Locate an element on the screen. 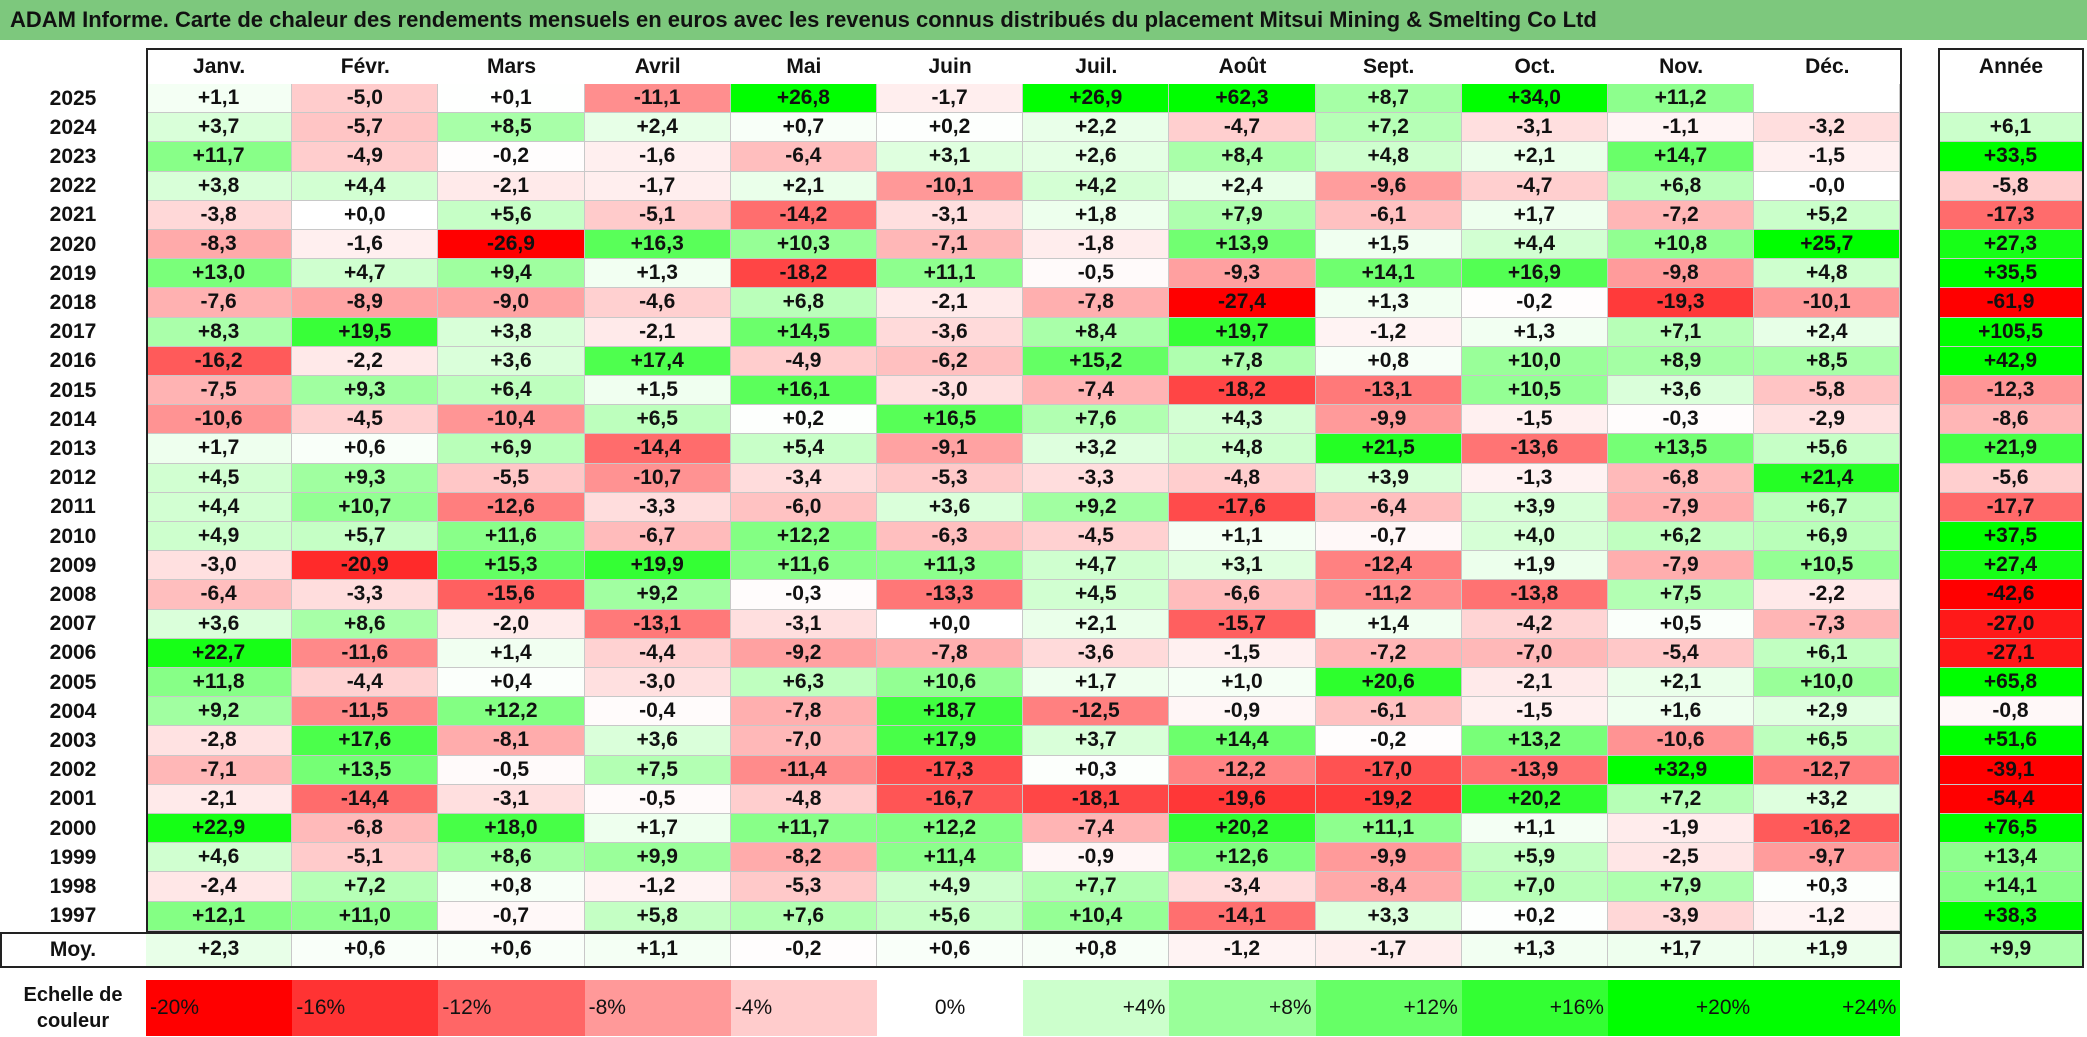 Image resolution: width=2087 pixels, height=1037 pixels. heatmap-cell: +19,9 is located at coordinates (657, 566).